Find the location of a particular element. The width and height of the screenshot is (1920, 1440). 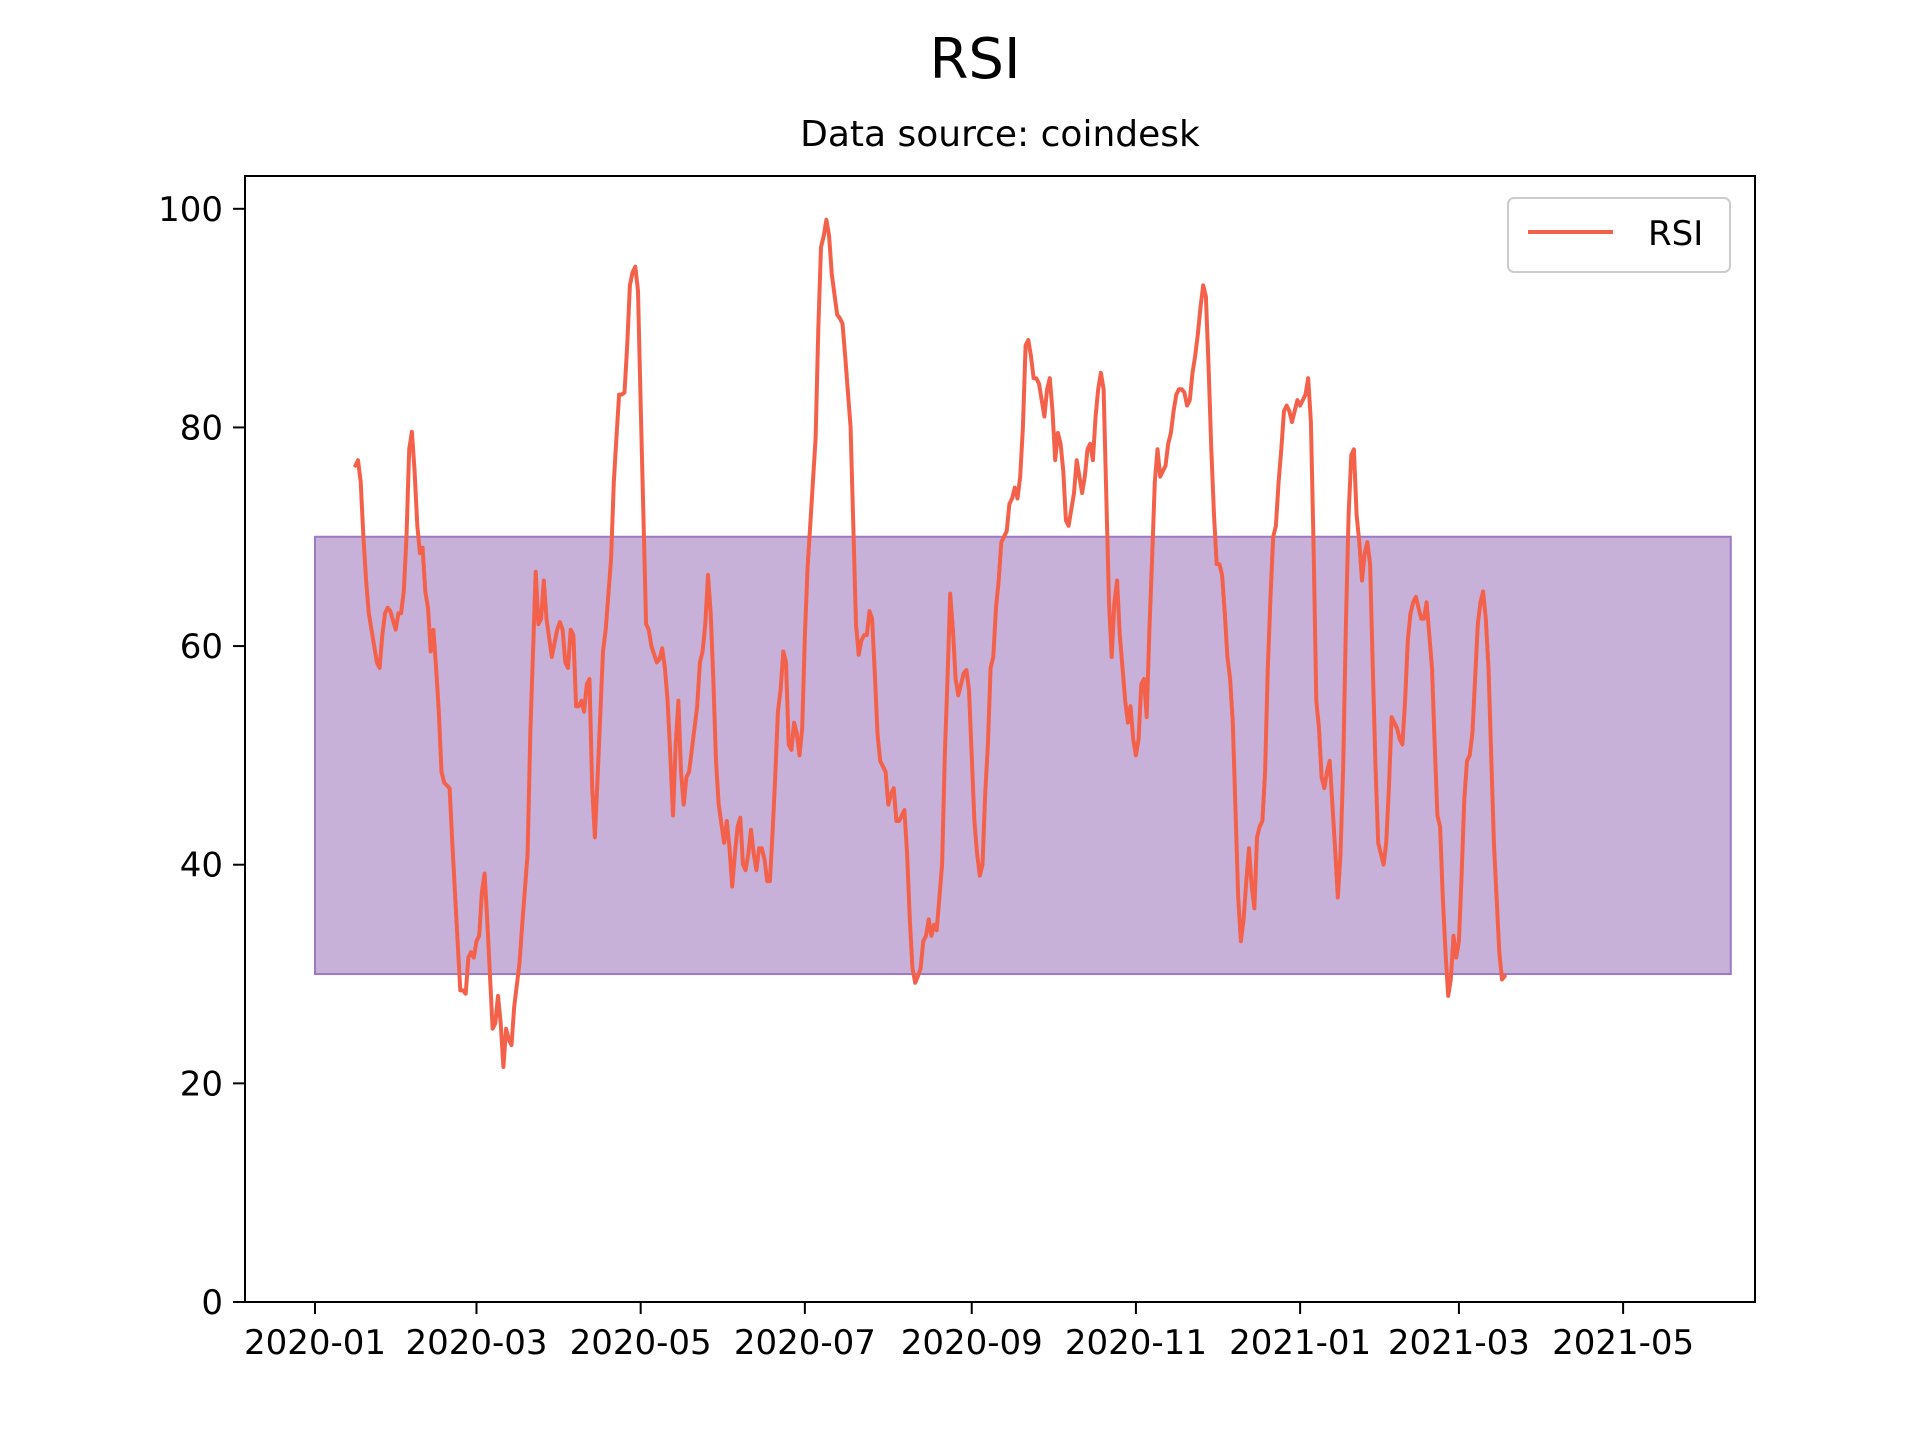

x-tick-label: 2020-07 is located at coordinates (805, 1343).